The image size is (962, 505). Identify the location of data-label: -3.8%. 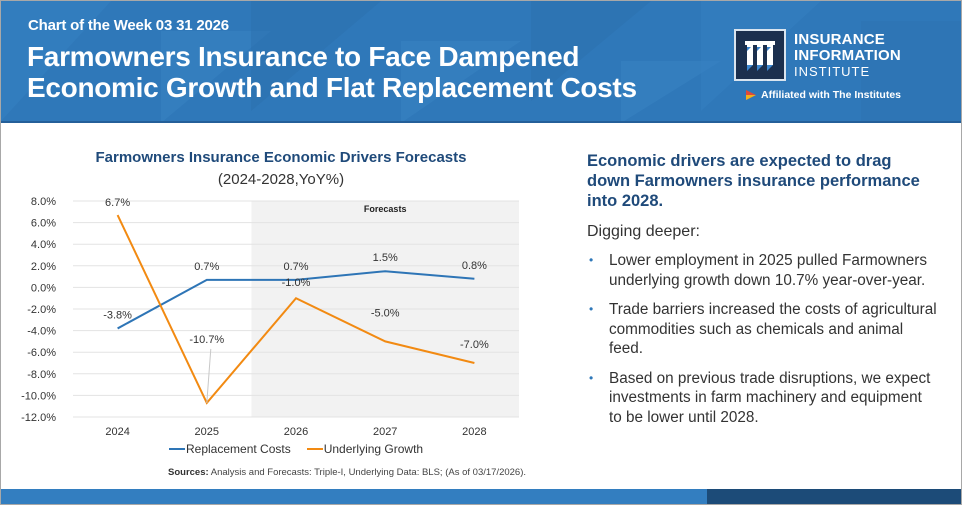
(117, 315).